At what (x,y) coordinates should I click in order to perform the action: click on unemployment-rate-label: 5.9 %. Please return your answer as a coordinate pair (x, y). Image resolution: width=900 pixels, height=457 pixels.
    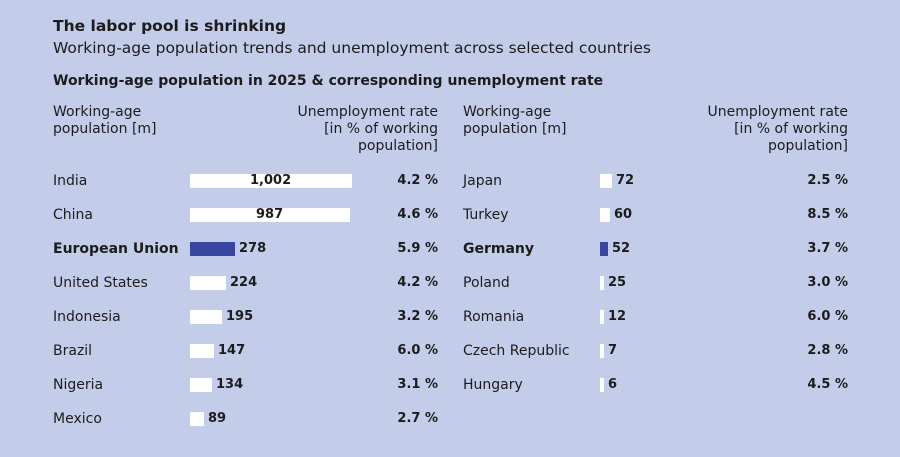
    Looking at the image, I should click on (417, 248).